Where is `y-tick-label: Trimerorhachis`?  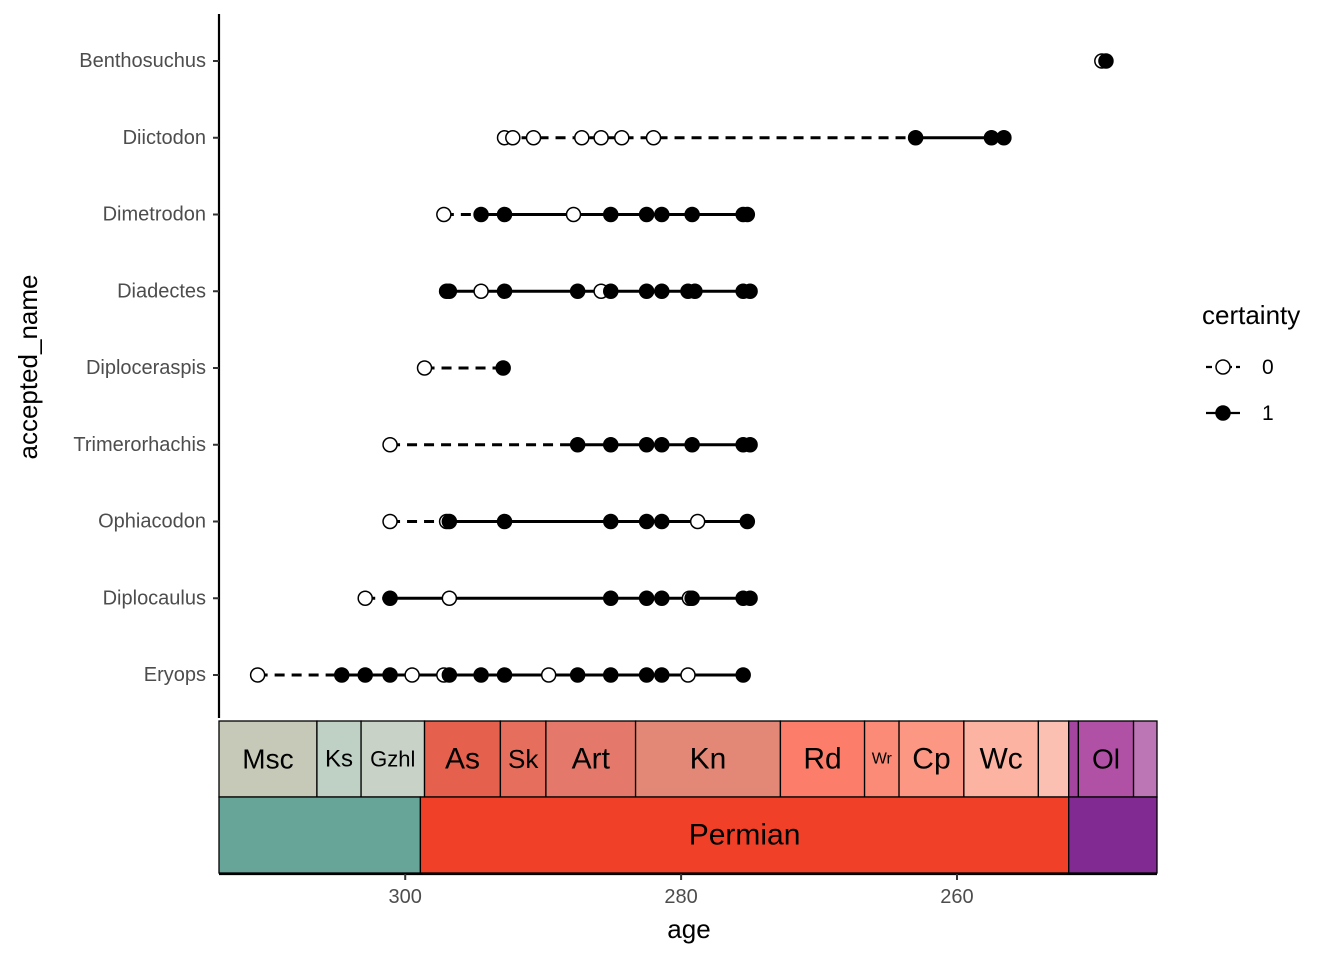
y-tick-label: Trimerorhachis is located at coordinates (139, 445).